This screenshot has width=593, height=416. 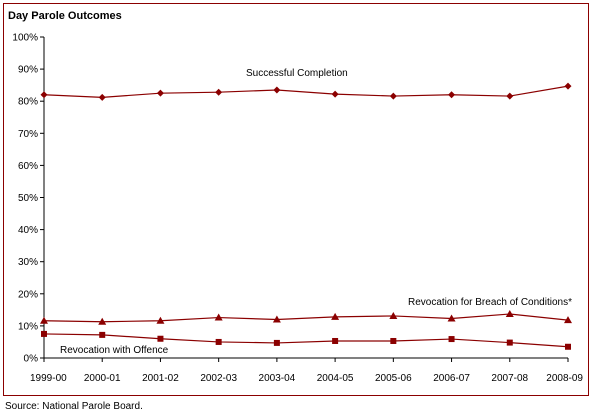 I want to click on y-tick-label: 60%, so click(x=28, y=166).